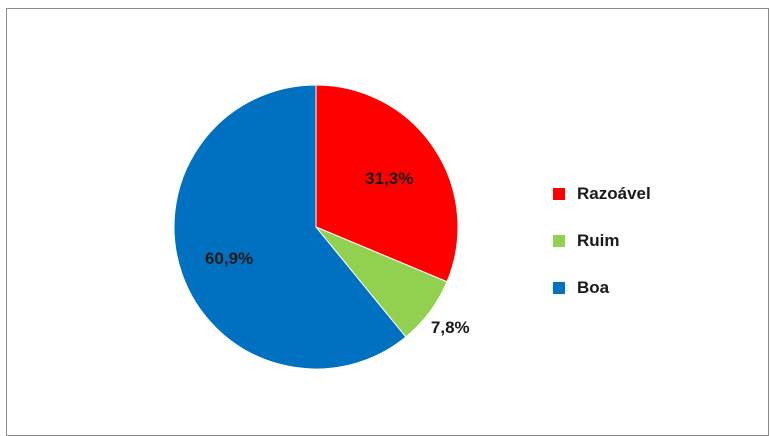 The image size is (770, 436). What do you see at coordinates (559, 193) in the screenshot?
I see `legend-swatch-razoavel` at bounding box center [559, 193].